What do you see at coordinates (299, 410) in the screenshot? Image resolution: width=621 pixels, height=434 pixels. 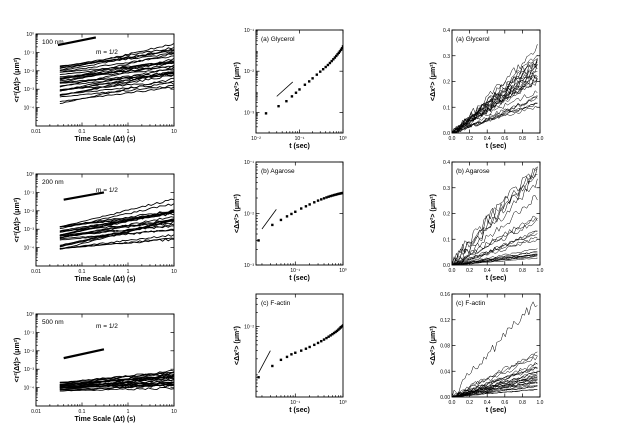 I see `ensemble-factin-x-axis-label: t (sec)` at bounding box center [299, 410].